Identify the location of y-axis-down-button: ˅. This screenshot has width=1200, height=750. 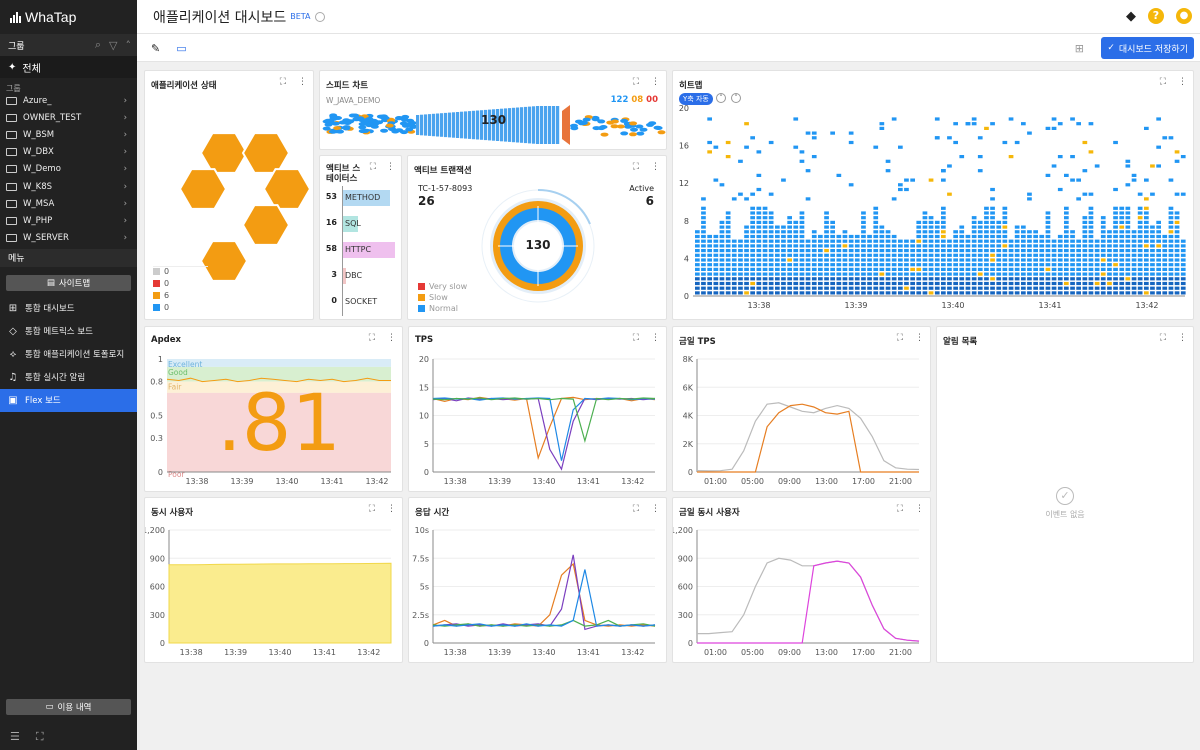
(736, 98).